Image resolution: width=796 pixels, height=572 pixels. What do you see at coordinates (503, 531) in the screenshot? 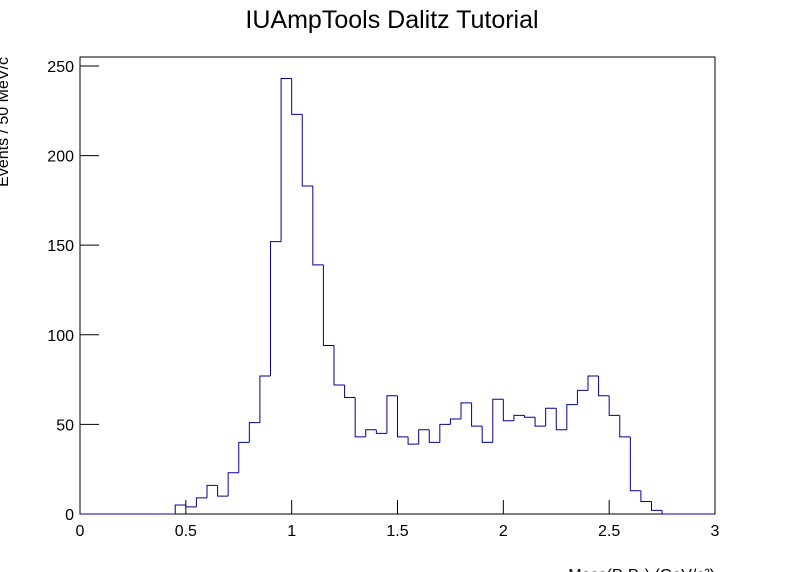
I see `x-tick-label: 2` at bounding box center [503, 531].